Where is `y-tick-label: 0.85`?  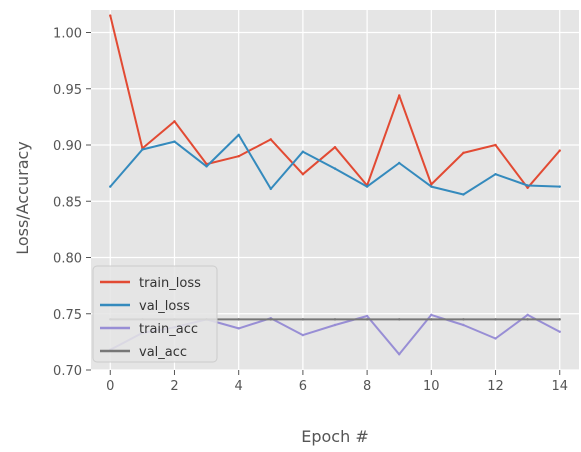 y-tick-label: 0.85 is located at coordinates (67, 202).